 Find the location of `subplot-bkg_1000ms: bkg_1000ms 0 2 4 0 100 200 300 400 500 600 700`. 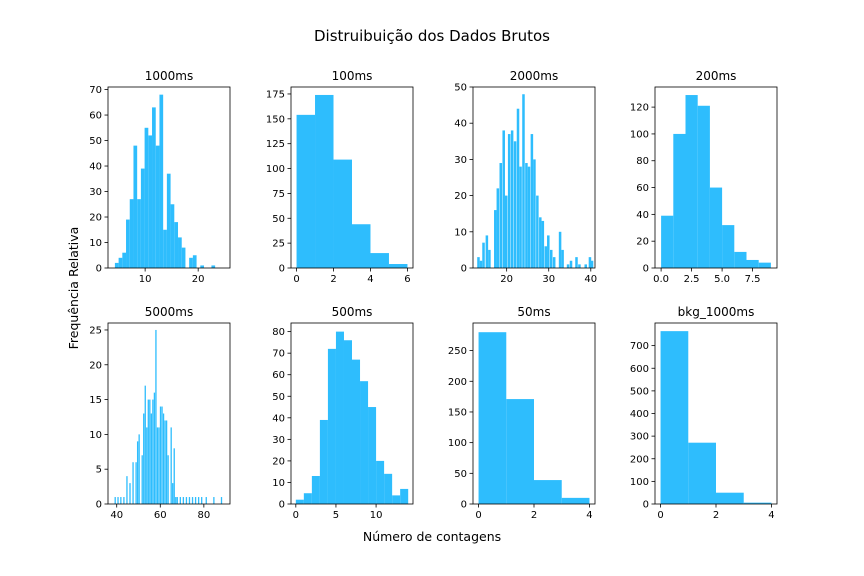

subplot-bkg_1000ms: bkg_1000ms 0 2 4 0 100 200 300 400 500 600 700 is located at coordinates (704, 413).